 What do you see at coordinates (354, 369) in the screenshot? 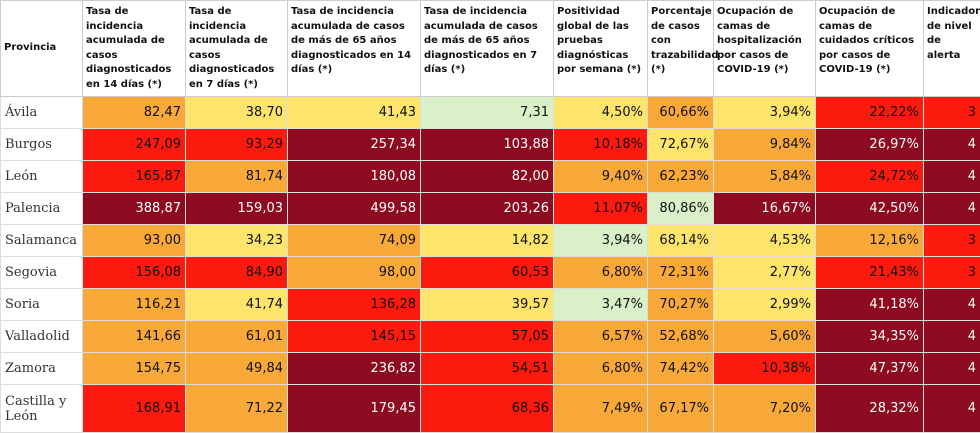
I see `value-cell: 236,82` at bounding box center [354, 369].